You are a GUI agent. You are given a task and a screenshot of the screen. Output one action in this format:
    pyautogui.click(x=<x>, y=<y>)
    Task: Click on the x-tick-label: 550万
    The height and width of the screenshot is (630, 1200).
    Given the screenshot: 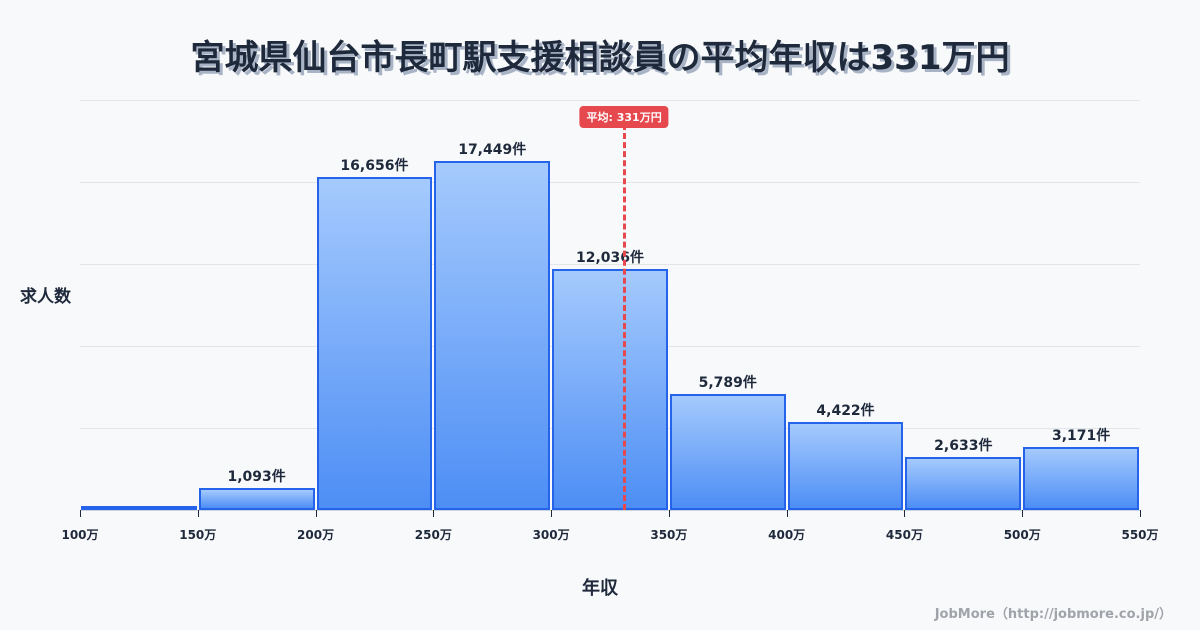 What is the action you would take?
    pyautogui.click(x=1140, y=535)
    